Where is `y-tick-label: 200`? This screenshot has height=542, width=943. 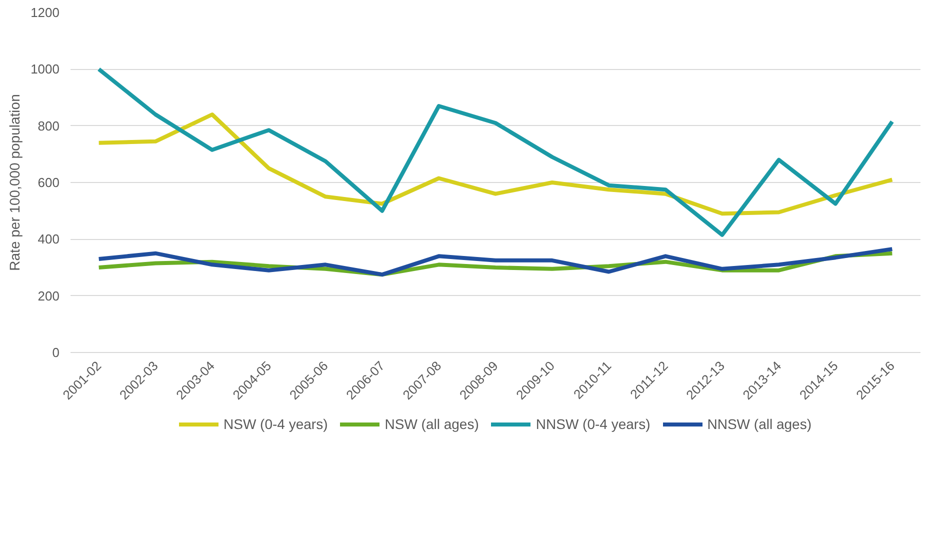 y-tick-label: 200 is located at coordinates (49, 296).